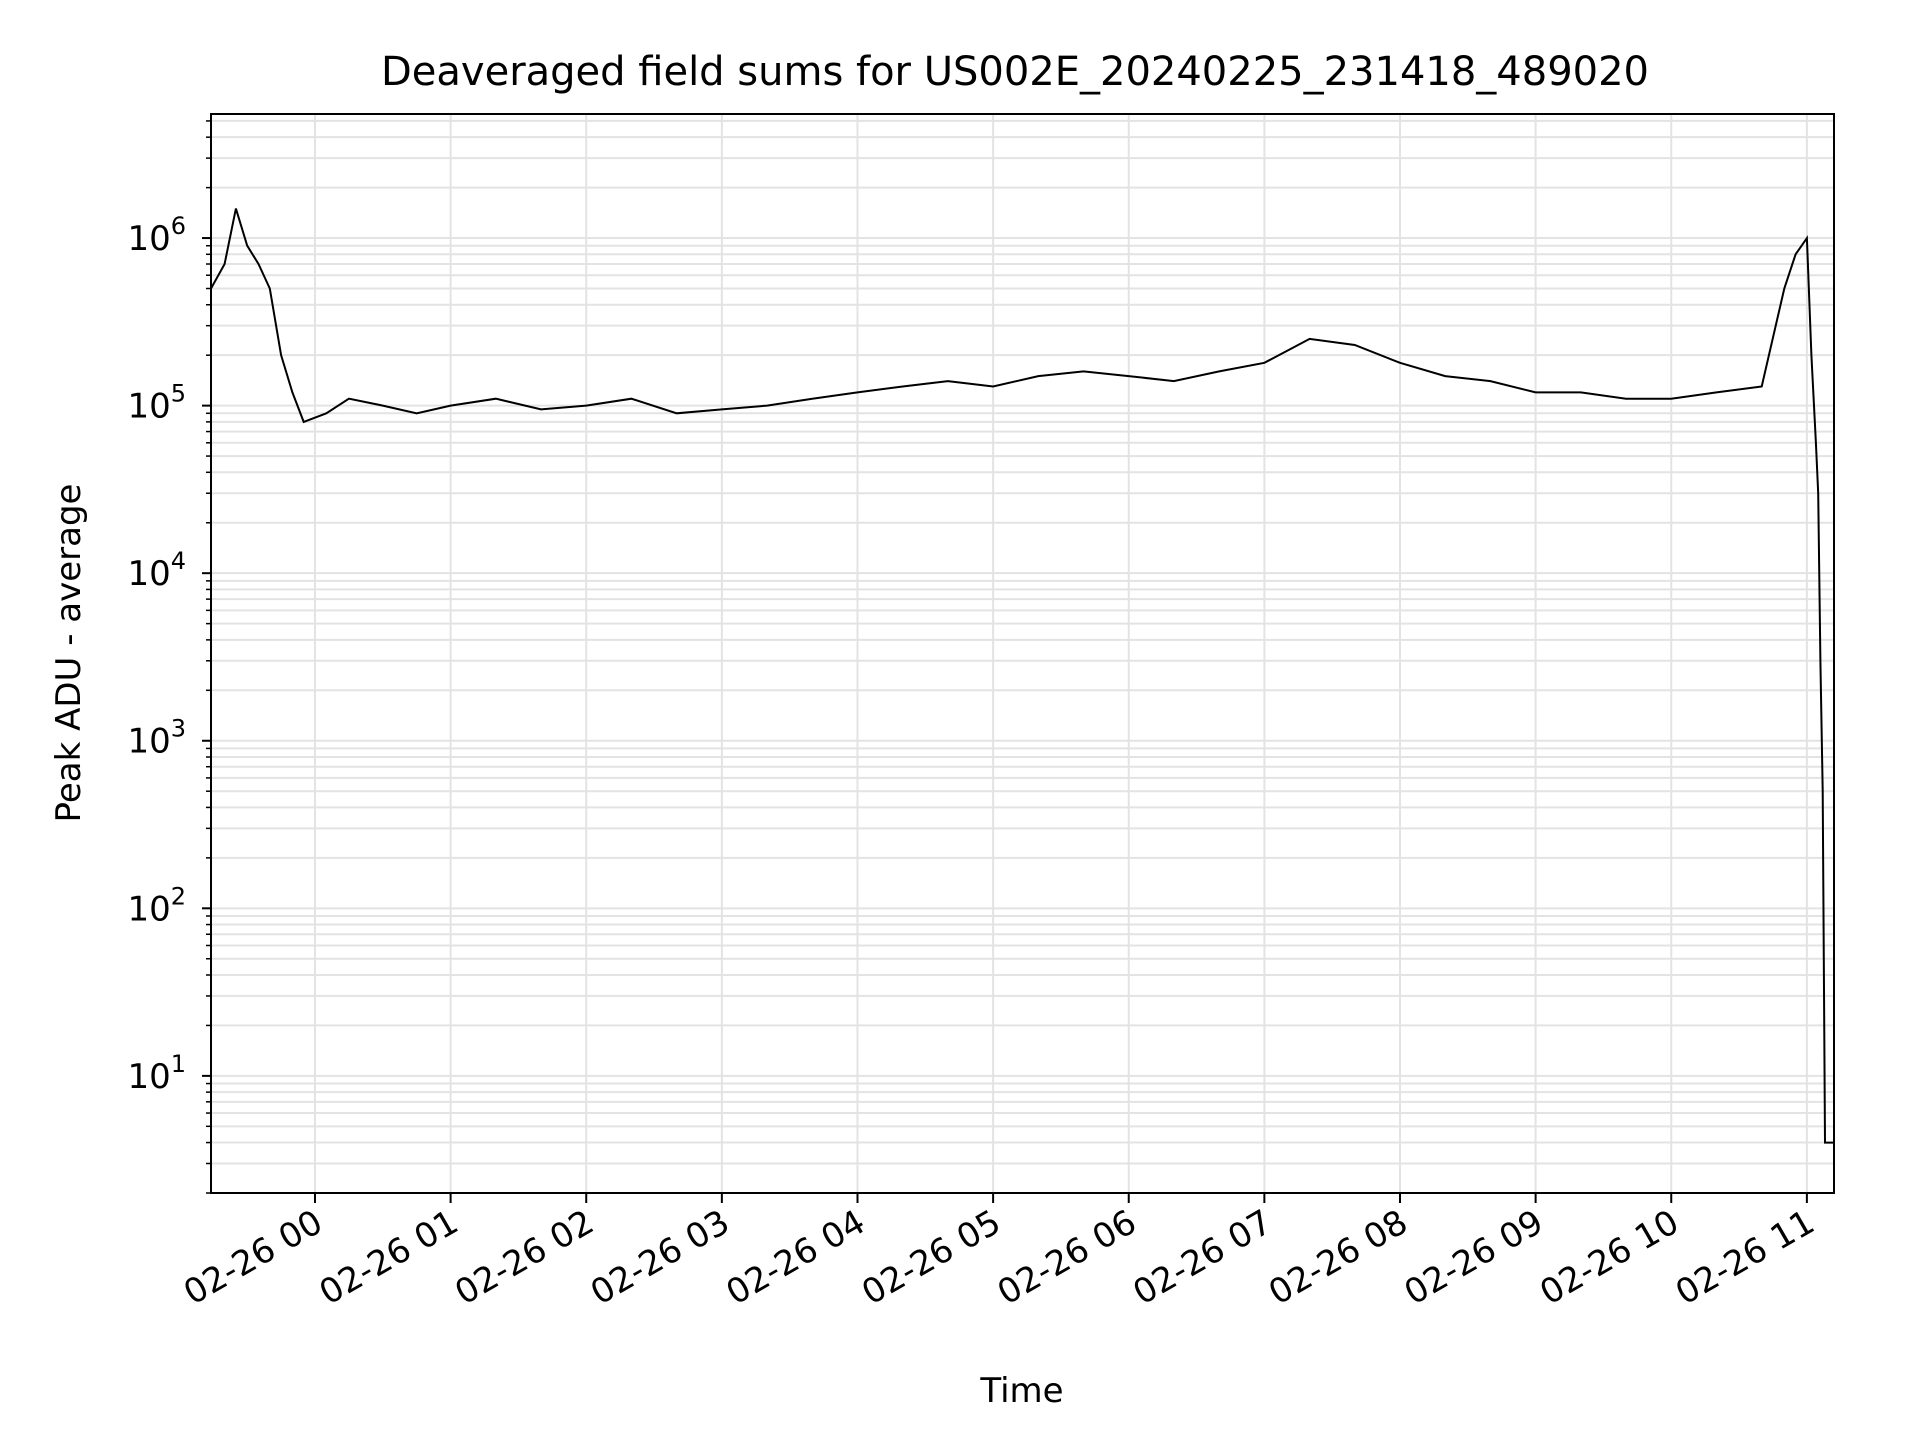 The width and height of the screenshot is (1920, 1440). Describe the element at coordinates (156, 1073) in the screenshot. I see `y-tick-label: 10¹` at that location.